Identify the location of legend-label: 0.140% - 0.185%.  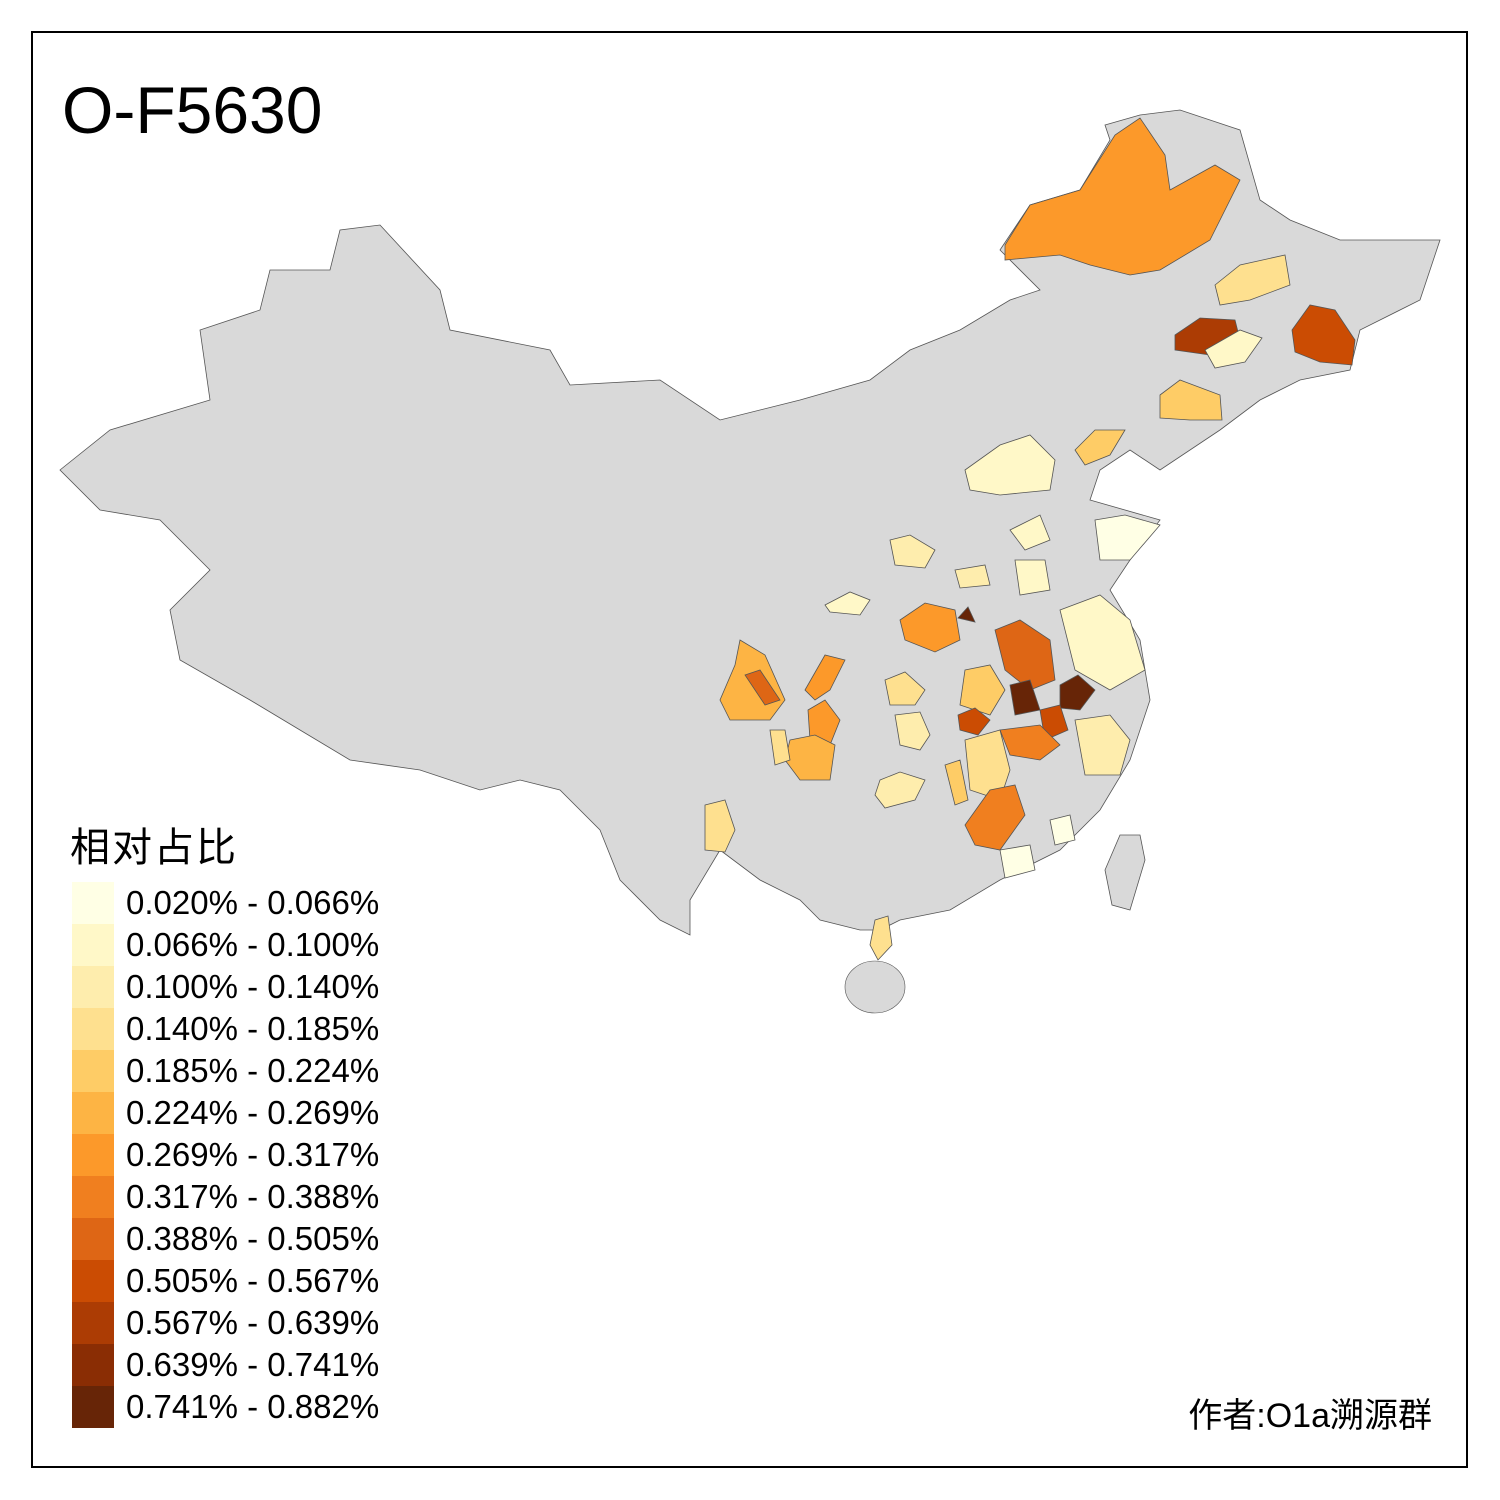
(253, 1028).